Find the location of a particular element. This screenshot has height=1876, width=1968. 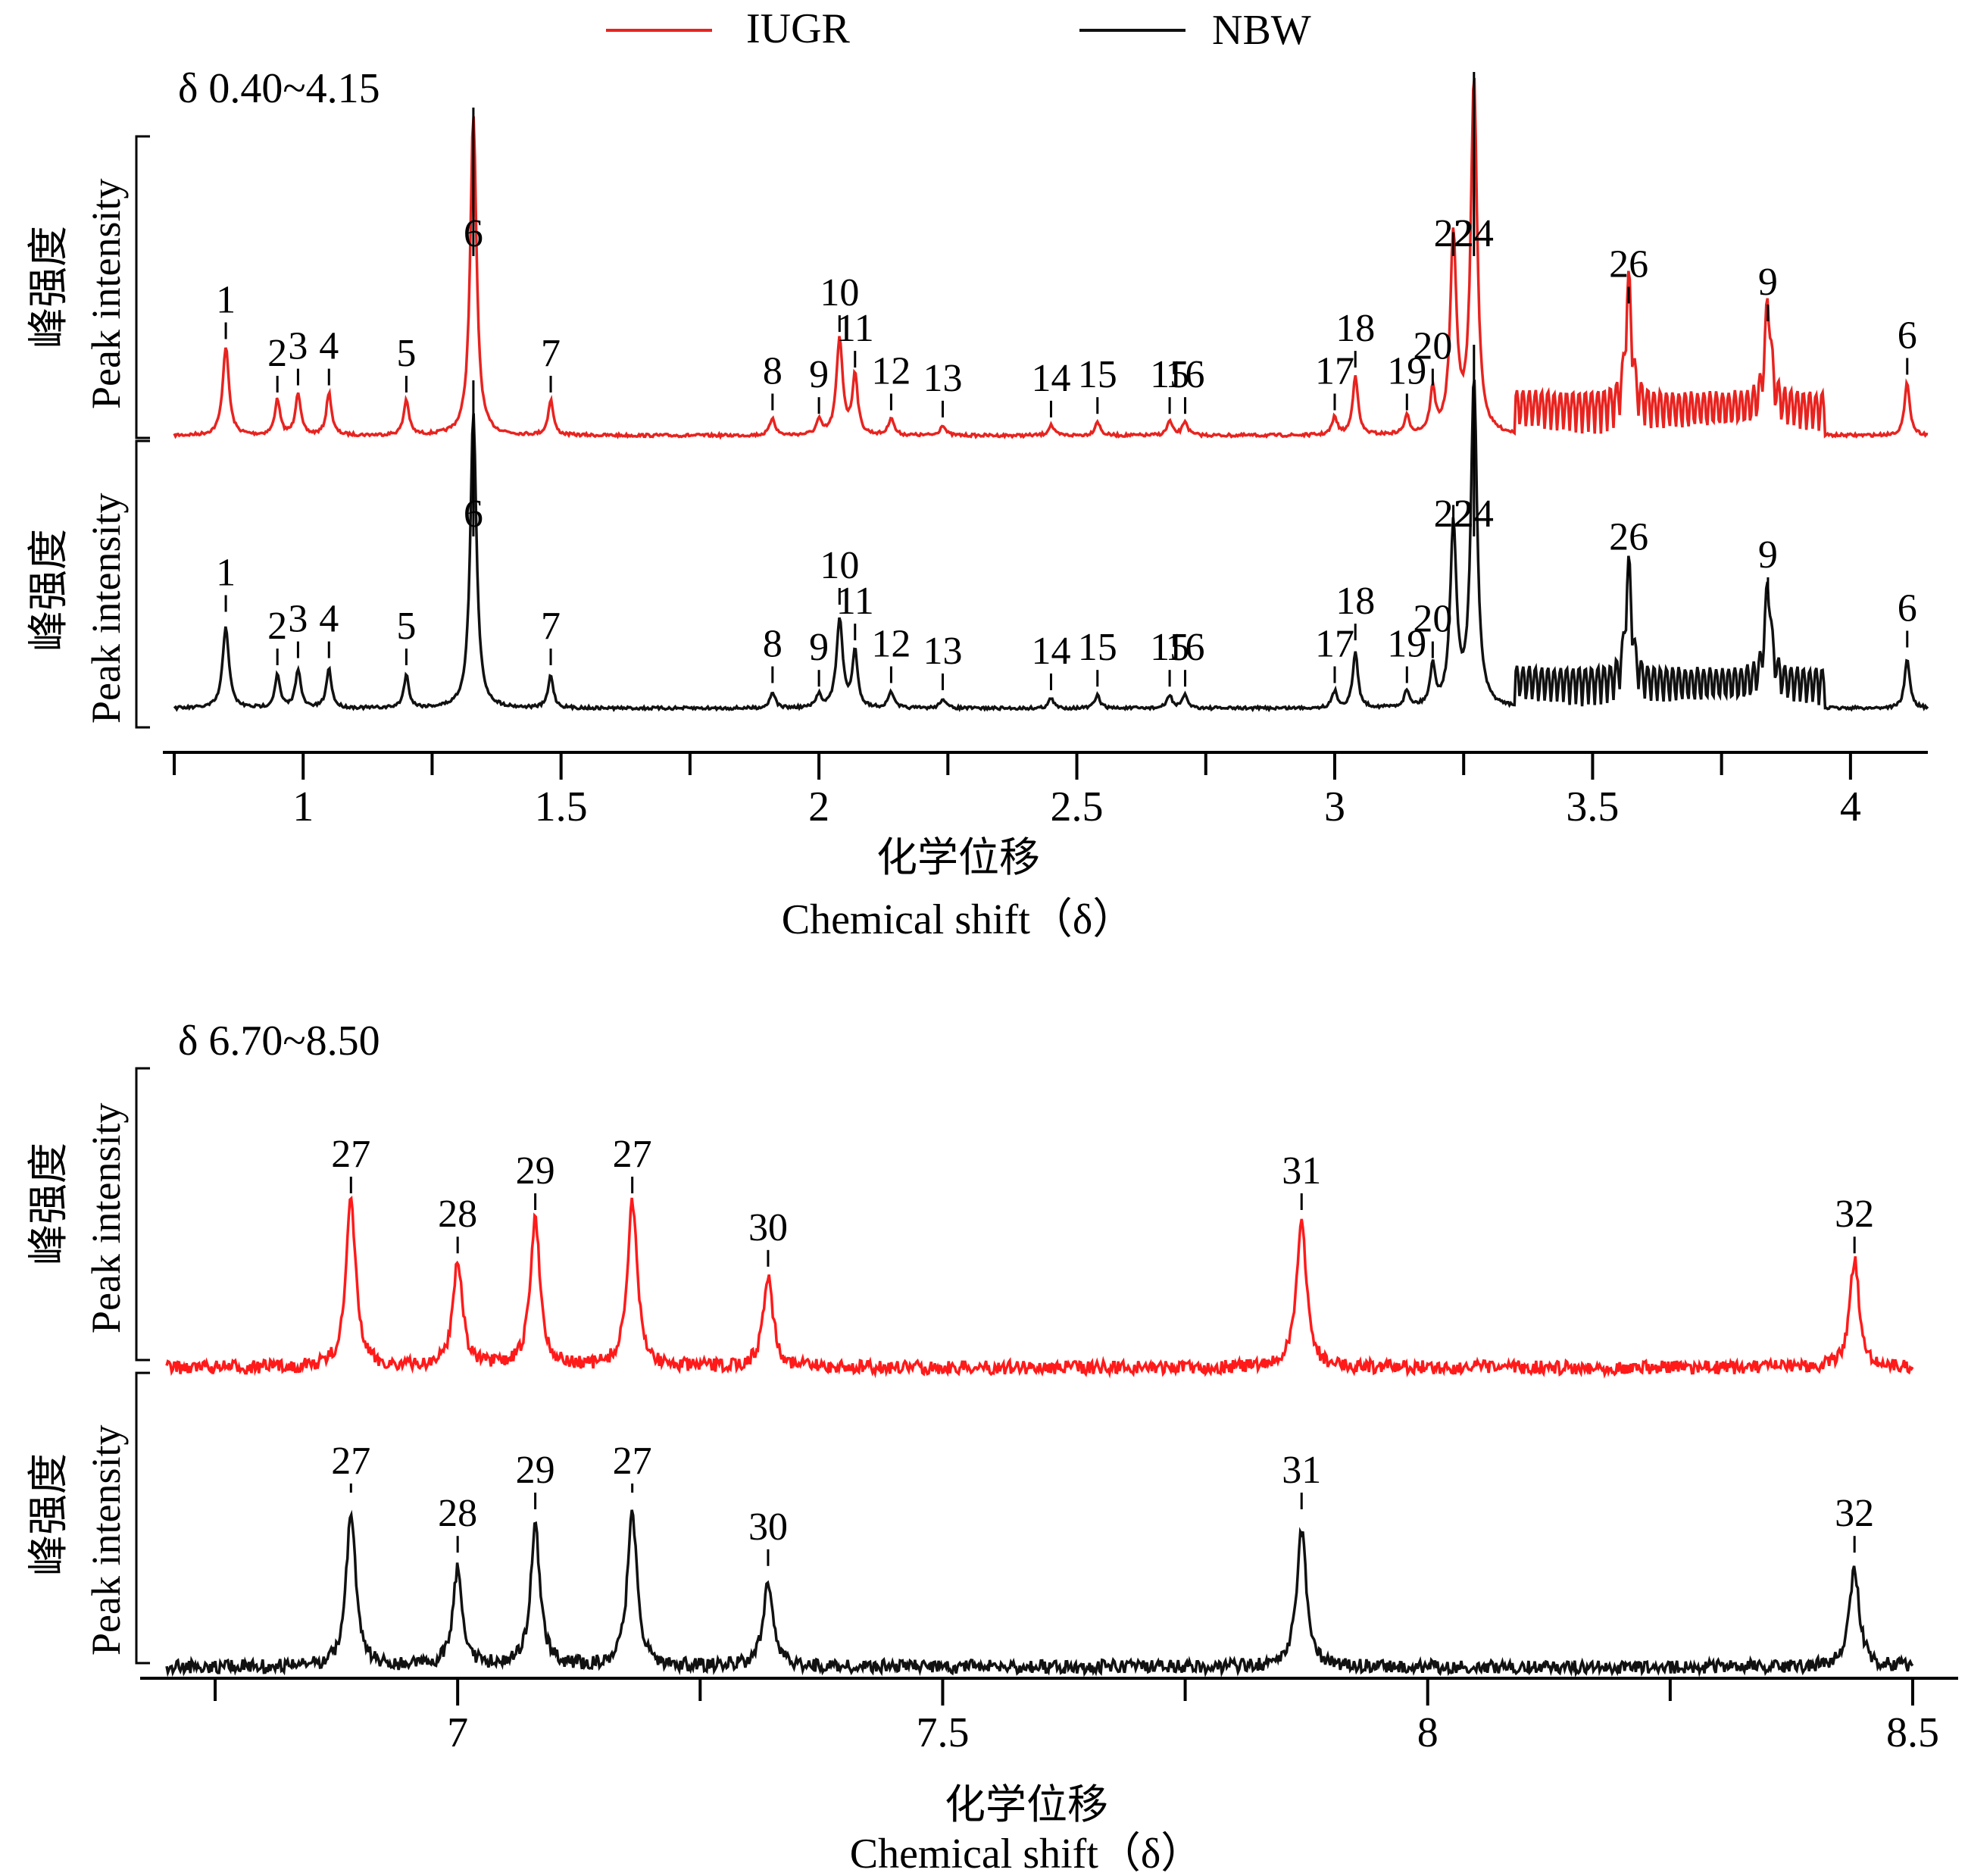

peak-label-nbw-1: 28 is located at coordinates (457, 1513).